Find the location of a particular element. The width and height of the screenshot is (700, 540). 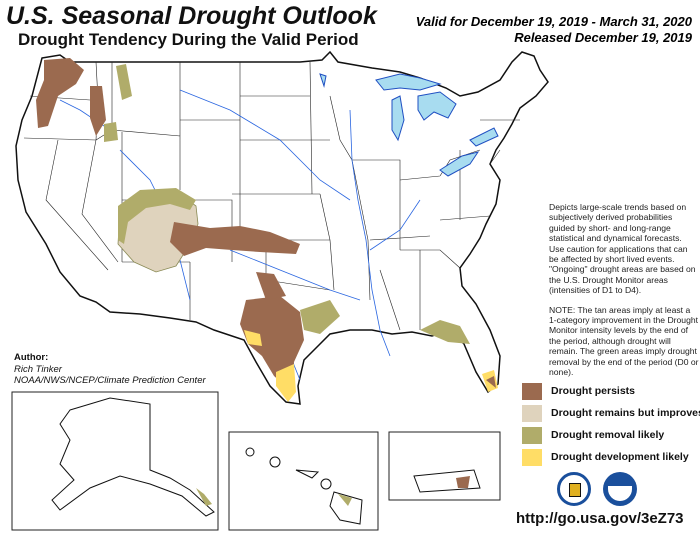

legend-label: Drought removal likely is located at coordinates (608, 435).